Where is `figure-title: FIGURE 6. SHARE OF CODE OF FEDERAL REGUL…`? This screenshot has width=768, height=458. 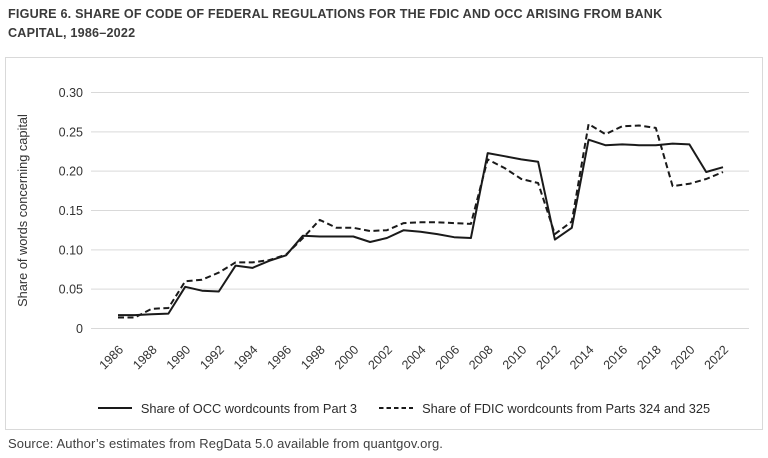
figure-title: FIGURE 6. SHARE OF CODE OF FEDERAL REGUL… is located at coordinates (364, 24).